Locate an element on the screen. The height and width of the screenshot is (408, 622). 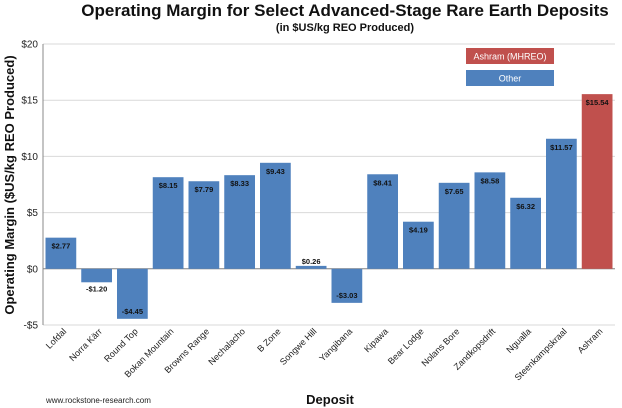
data-label: $8.41 is located at coordinates (382, 182).